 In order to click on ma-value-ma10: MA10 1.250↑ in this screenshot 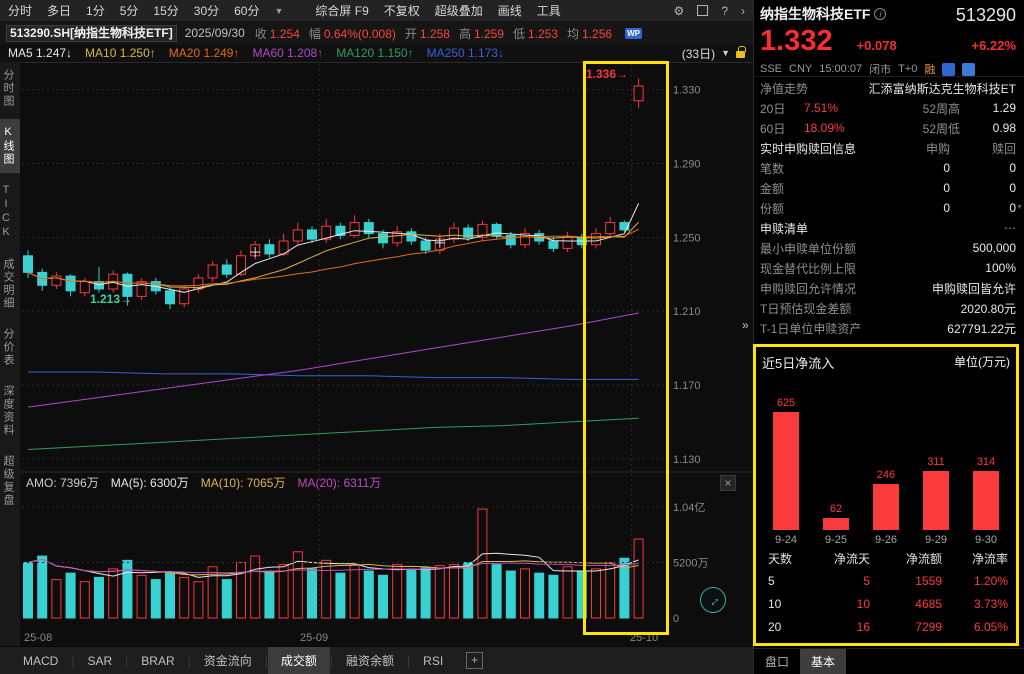, I will do `click(120, 53)`.